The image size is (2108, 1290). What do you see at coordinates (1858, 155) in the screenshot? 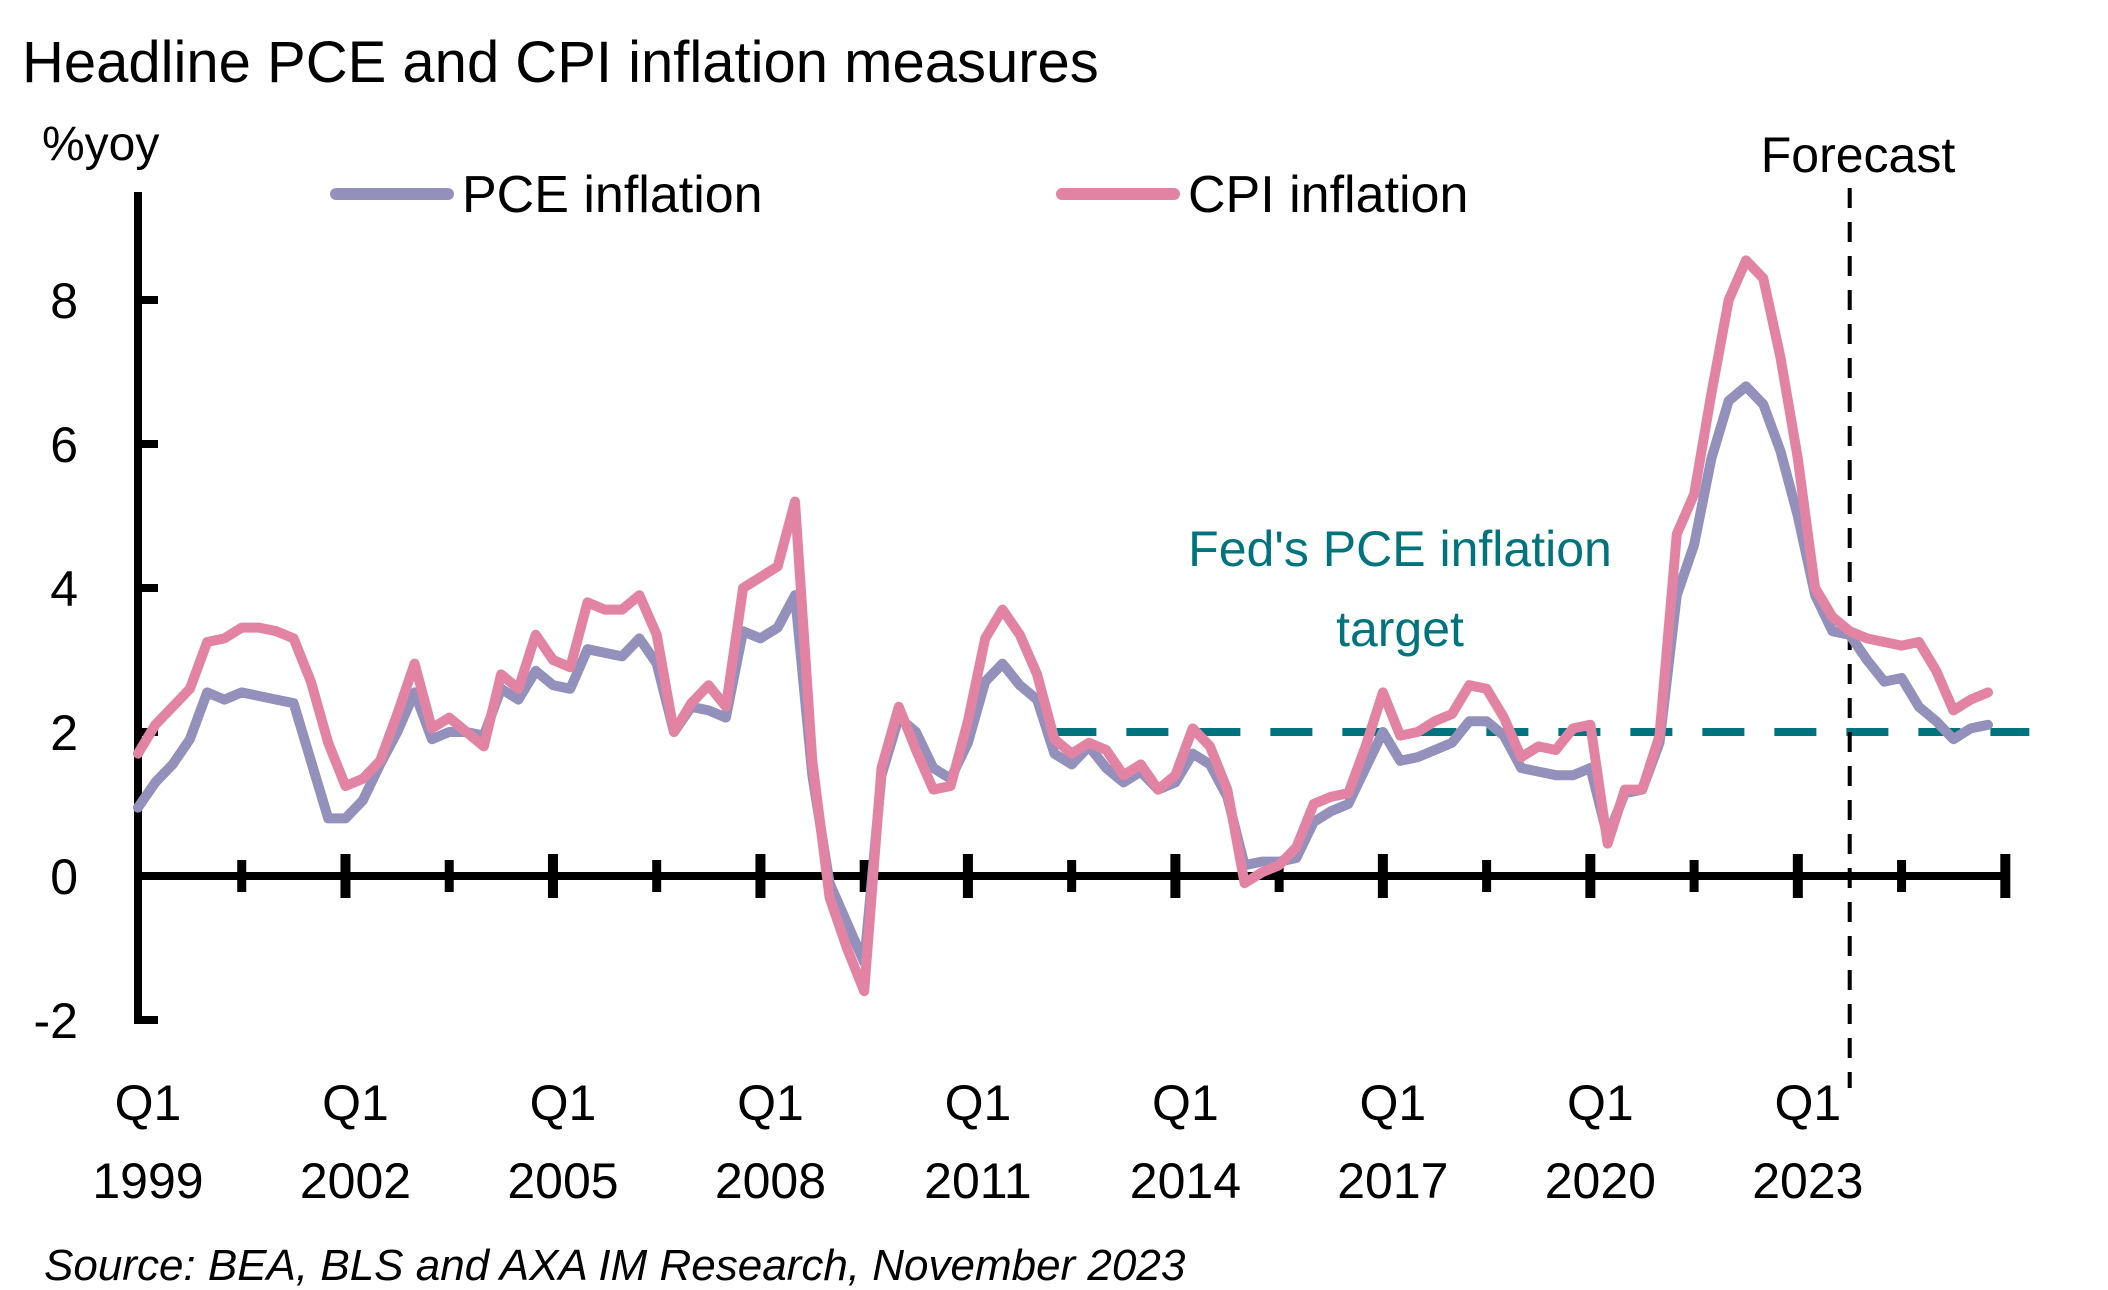
I see `forecast-label: Forecast` at bounding box center [1858, 155].